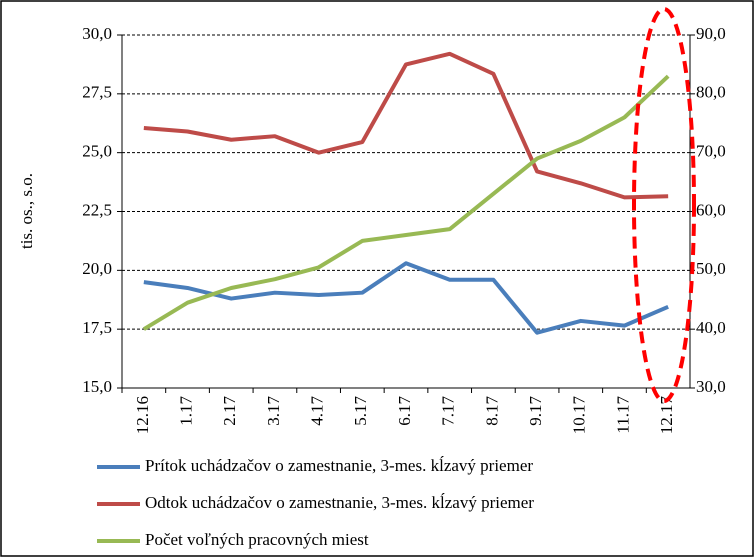  I want to click on y2-tick-label: 50,0, so click(711, 268).